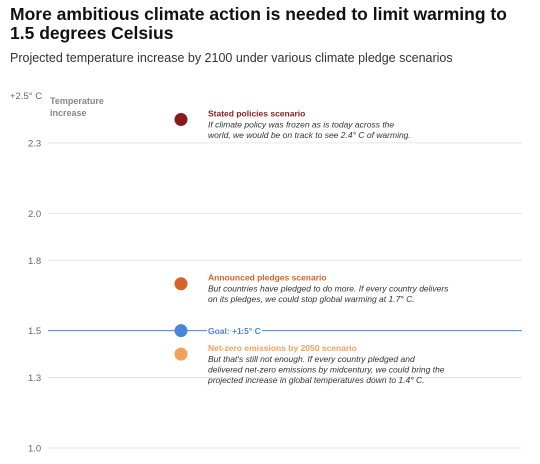  I want to click on scenario-name: Net-zero emissions by 2050 scenario, so click(282, 348).